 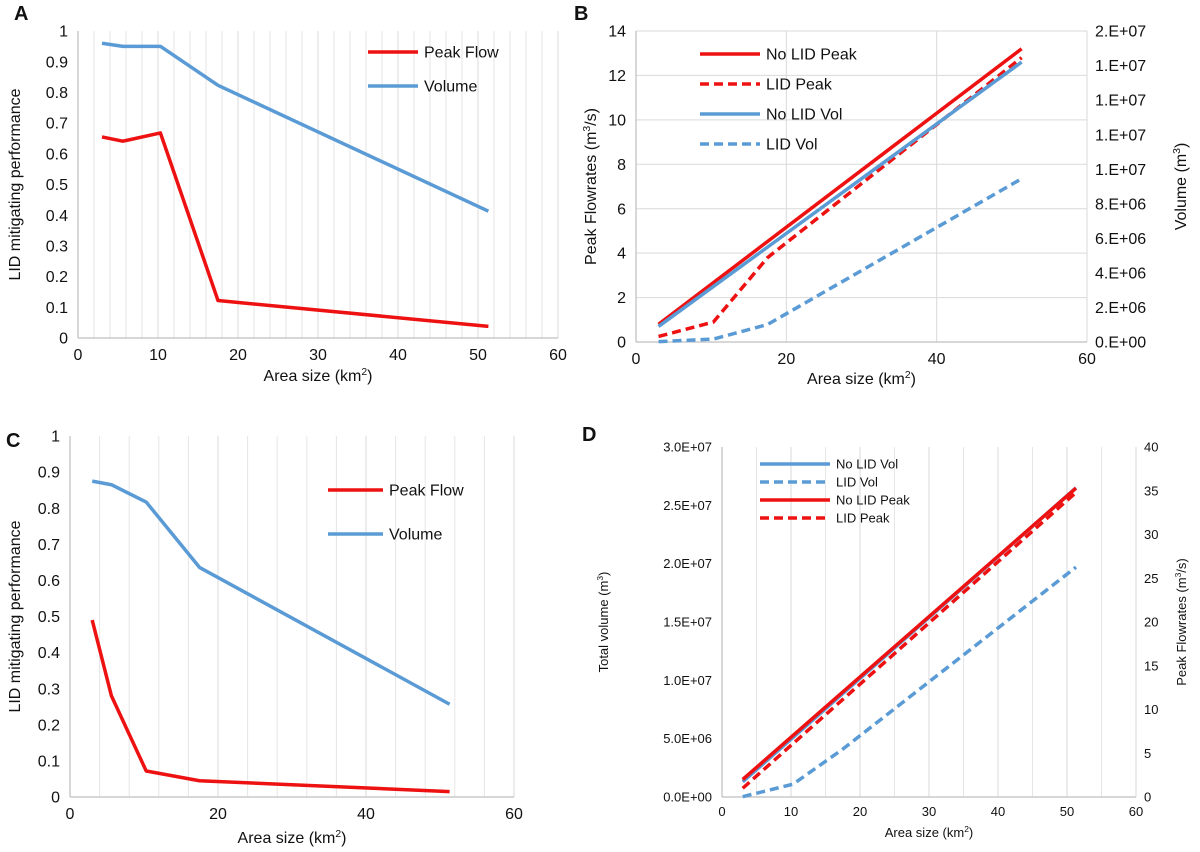 What do you see at coordinates (1120, 343) in the screenshot?
I see `y2-tick-label: 0.E+00` at bounding box center [1120, 343].